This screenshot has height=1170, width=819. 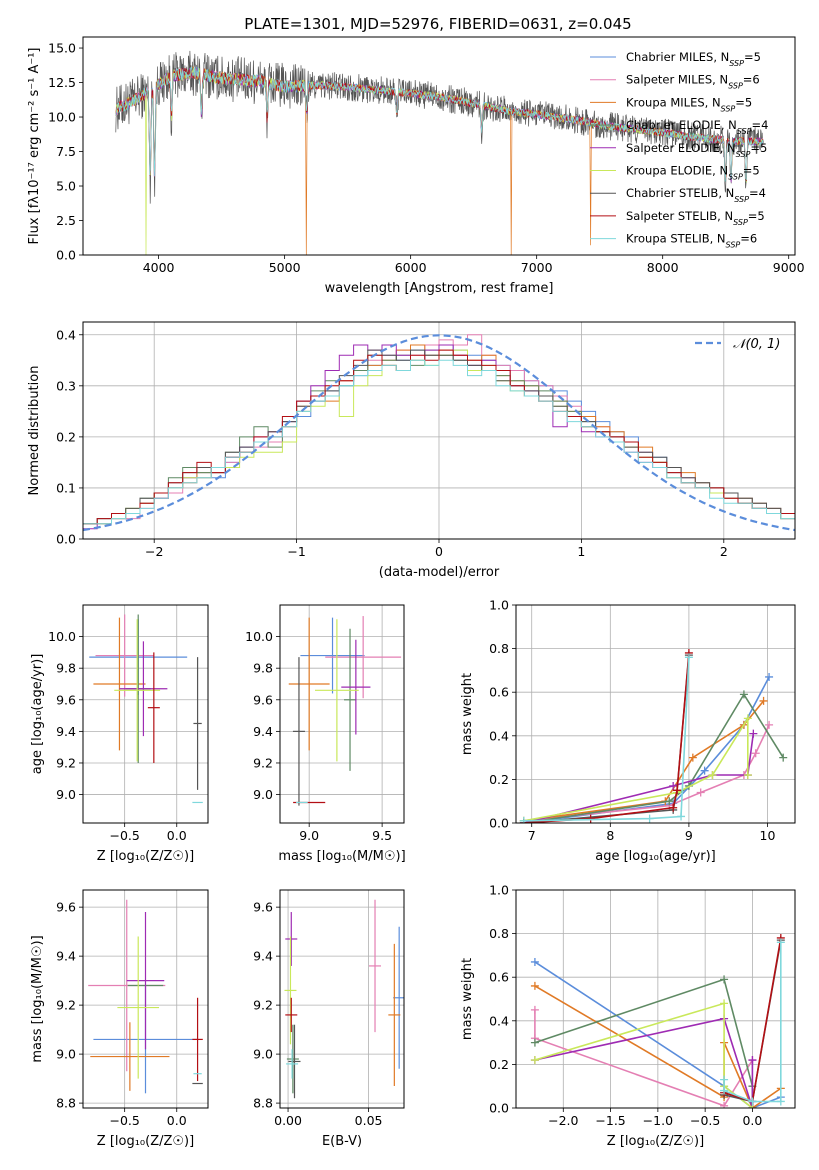 What do you see at coordinates (439, 572) in the screenshot?
I see `residuals-xlabel: (data-model)/error` at bounding box center [439, 572].